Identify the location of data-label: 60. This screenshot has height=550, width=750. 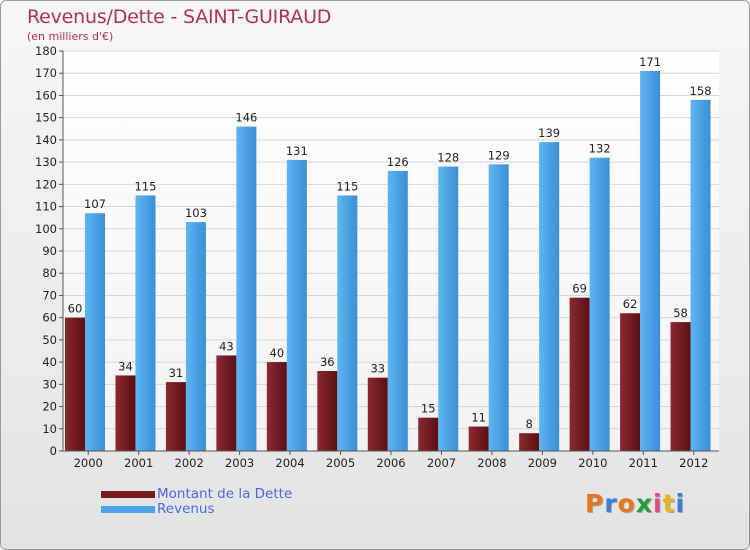
(75, 309).